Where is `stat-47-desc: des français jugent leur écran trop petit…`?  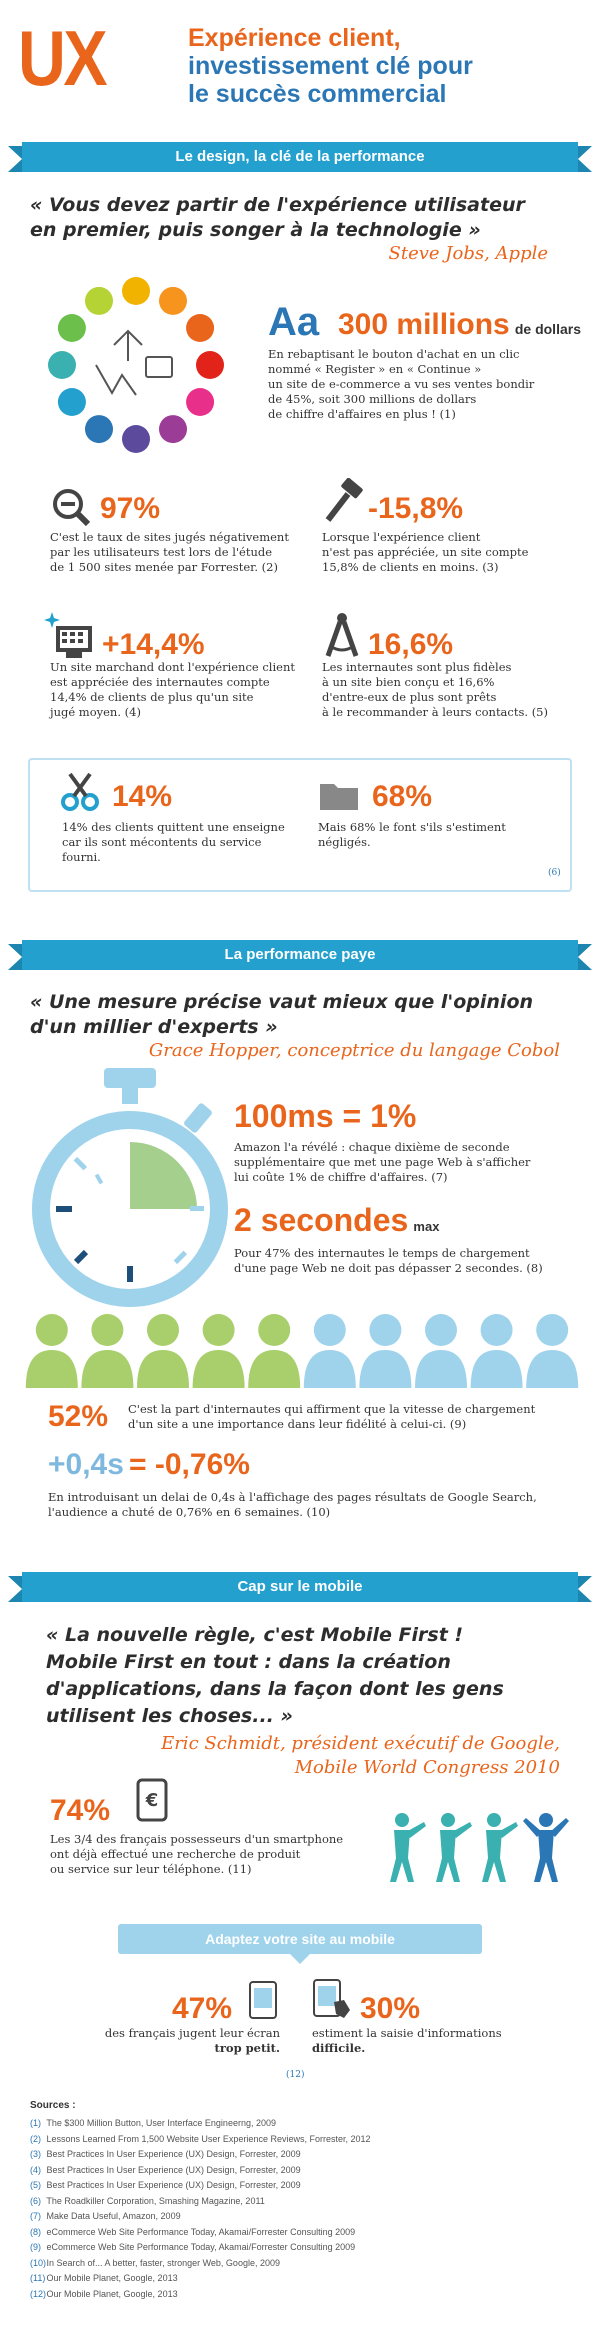 stat-47-desc: des français jugent leur écran trop petit… is located at coordinates (192, 2040).